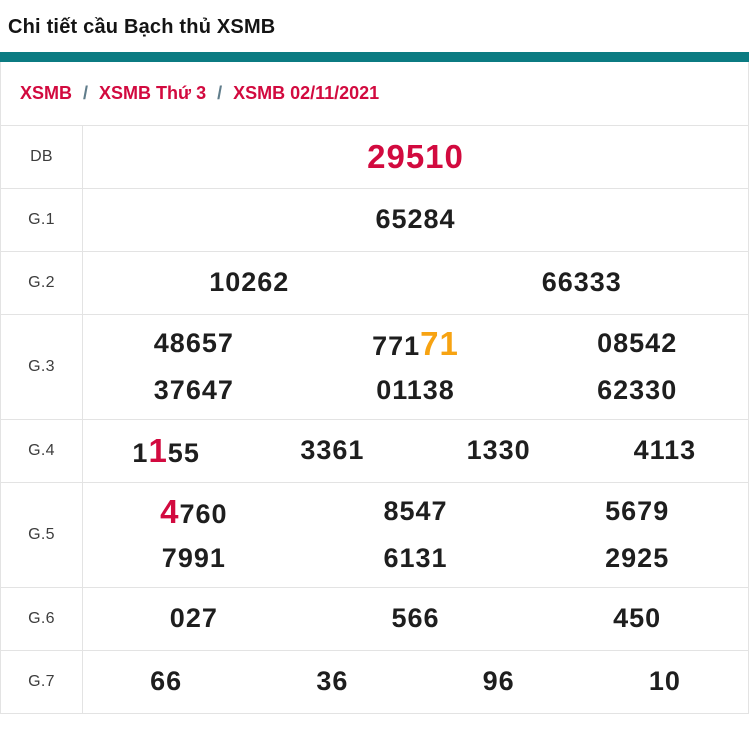 This screenshot has height=732, width=755. I want to click on highlighted-digit: 29510, so click(415, 157).